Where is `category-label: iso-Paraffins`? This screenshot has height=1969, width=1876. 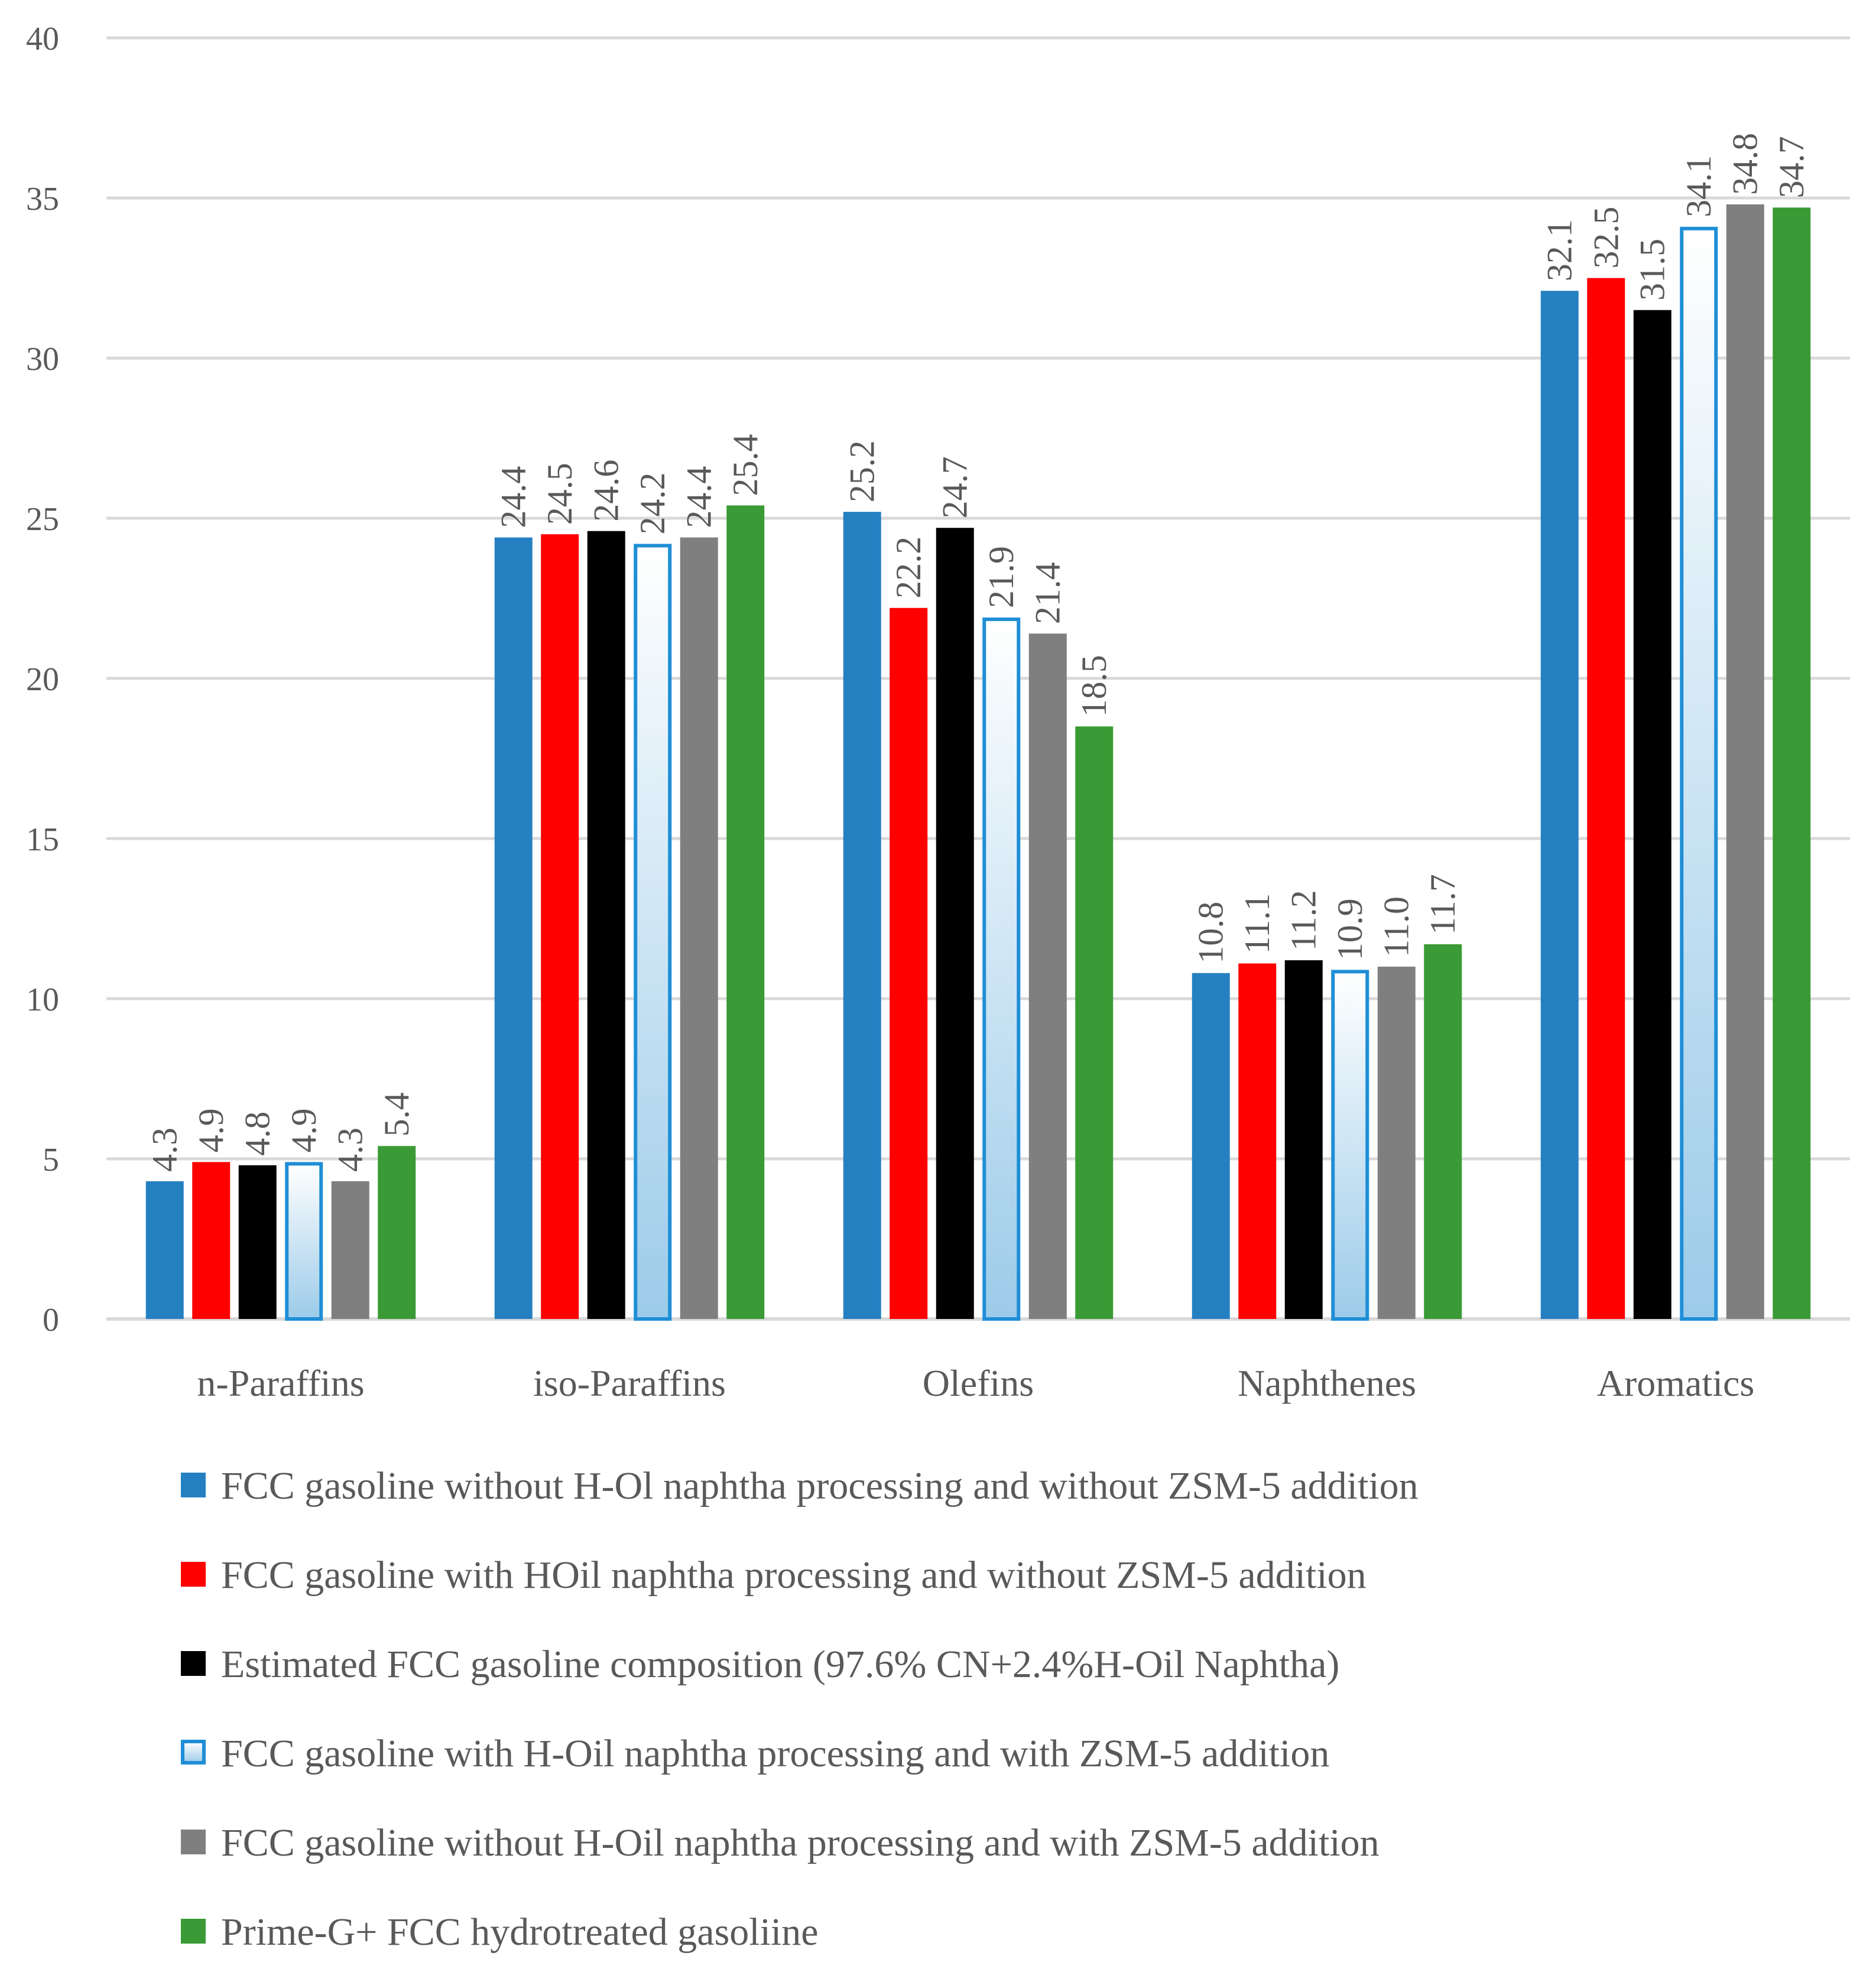 category-label: iso-Paraffins is located at coordinates (629, 1383).